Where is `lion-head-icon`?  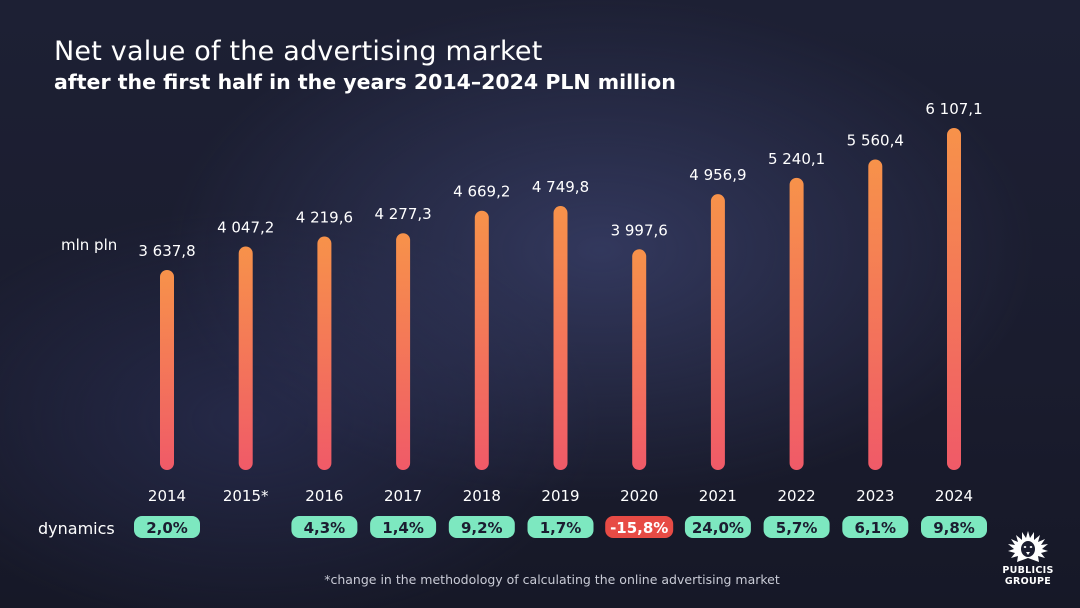 lion-head-icon is located at coordinates (1028, 546).